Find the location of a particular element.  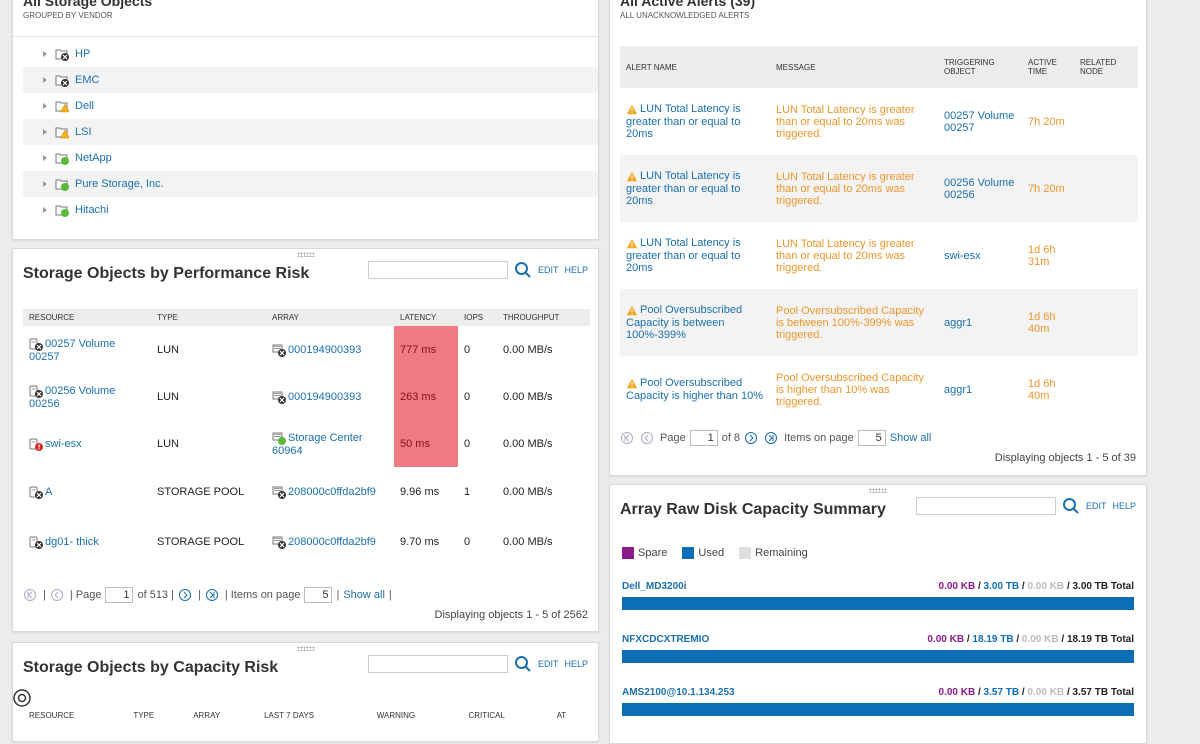

column-header: RELATED NODE is located at coordinates (1106, 67).